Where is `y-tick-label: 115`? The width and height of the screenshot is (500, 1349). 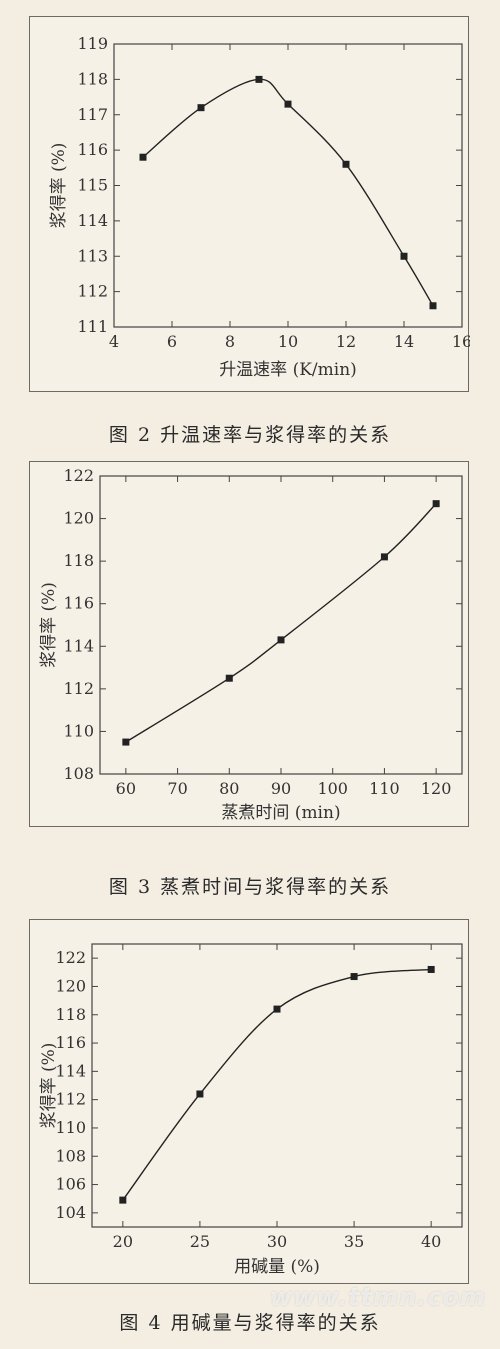 y-tick-label: 115 is located at coordinates (92, 185).